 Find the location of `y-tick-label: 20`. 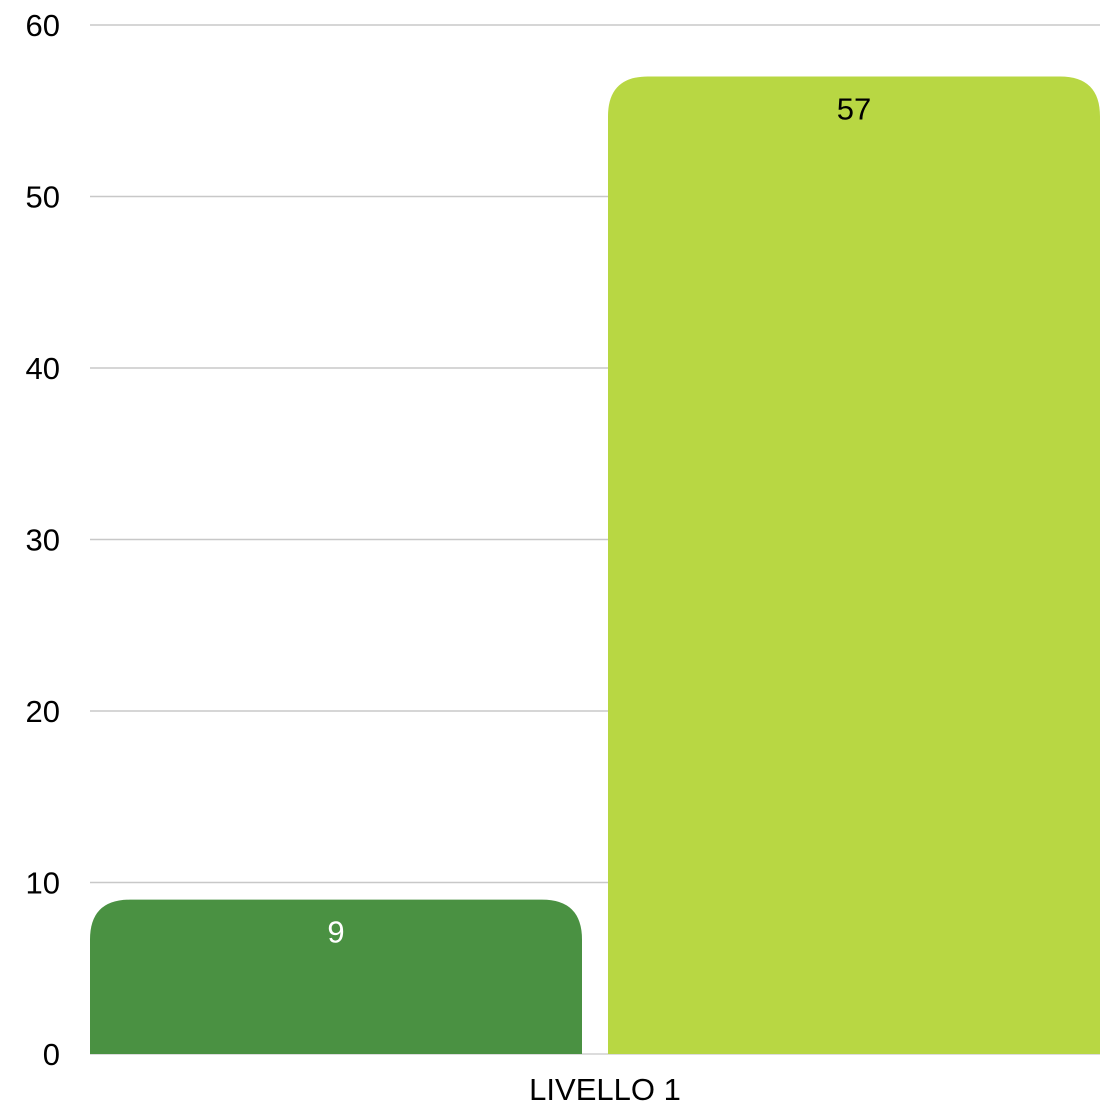

y-tick-label: 20 is located at coordinates (43, 711).